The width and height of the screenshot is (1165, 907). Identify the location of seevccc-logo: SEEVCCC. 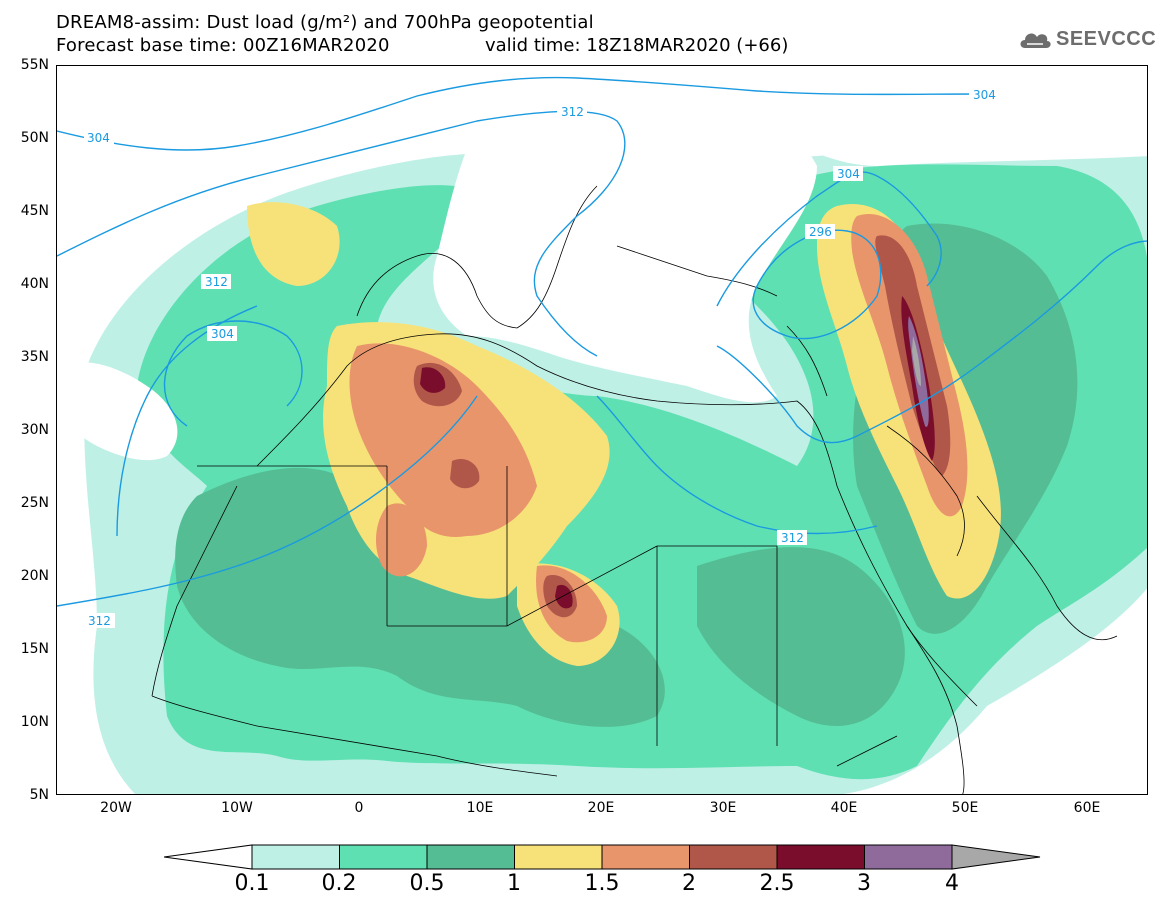
(1087, 39).